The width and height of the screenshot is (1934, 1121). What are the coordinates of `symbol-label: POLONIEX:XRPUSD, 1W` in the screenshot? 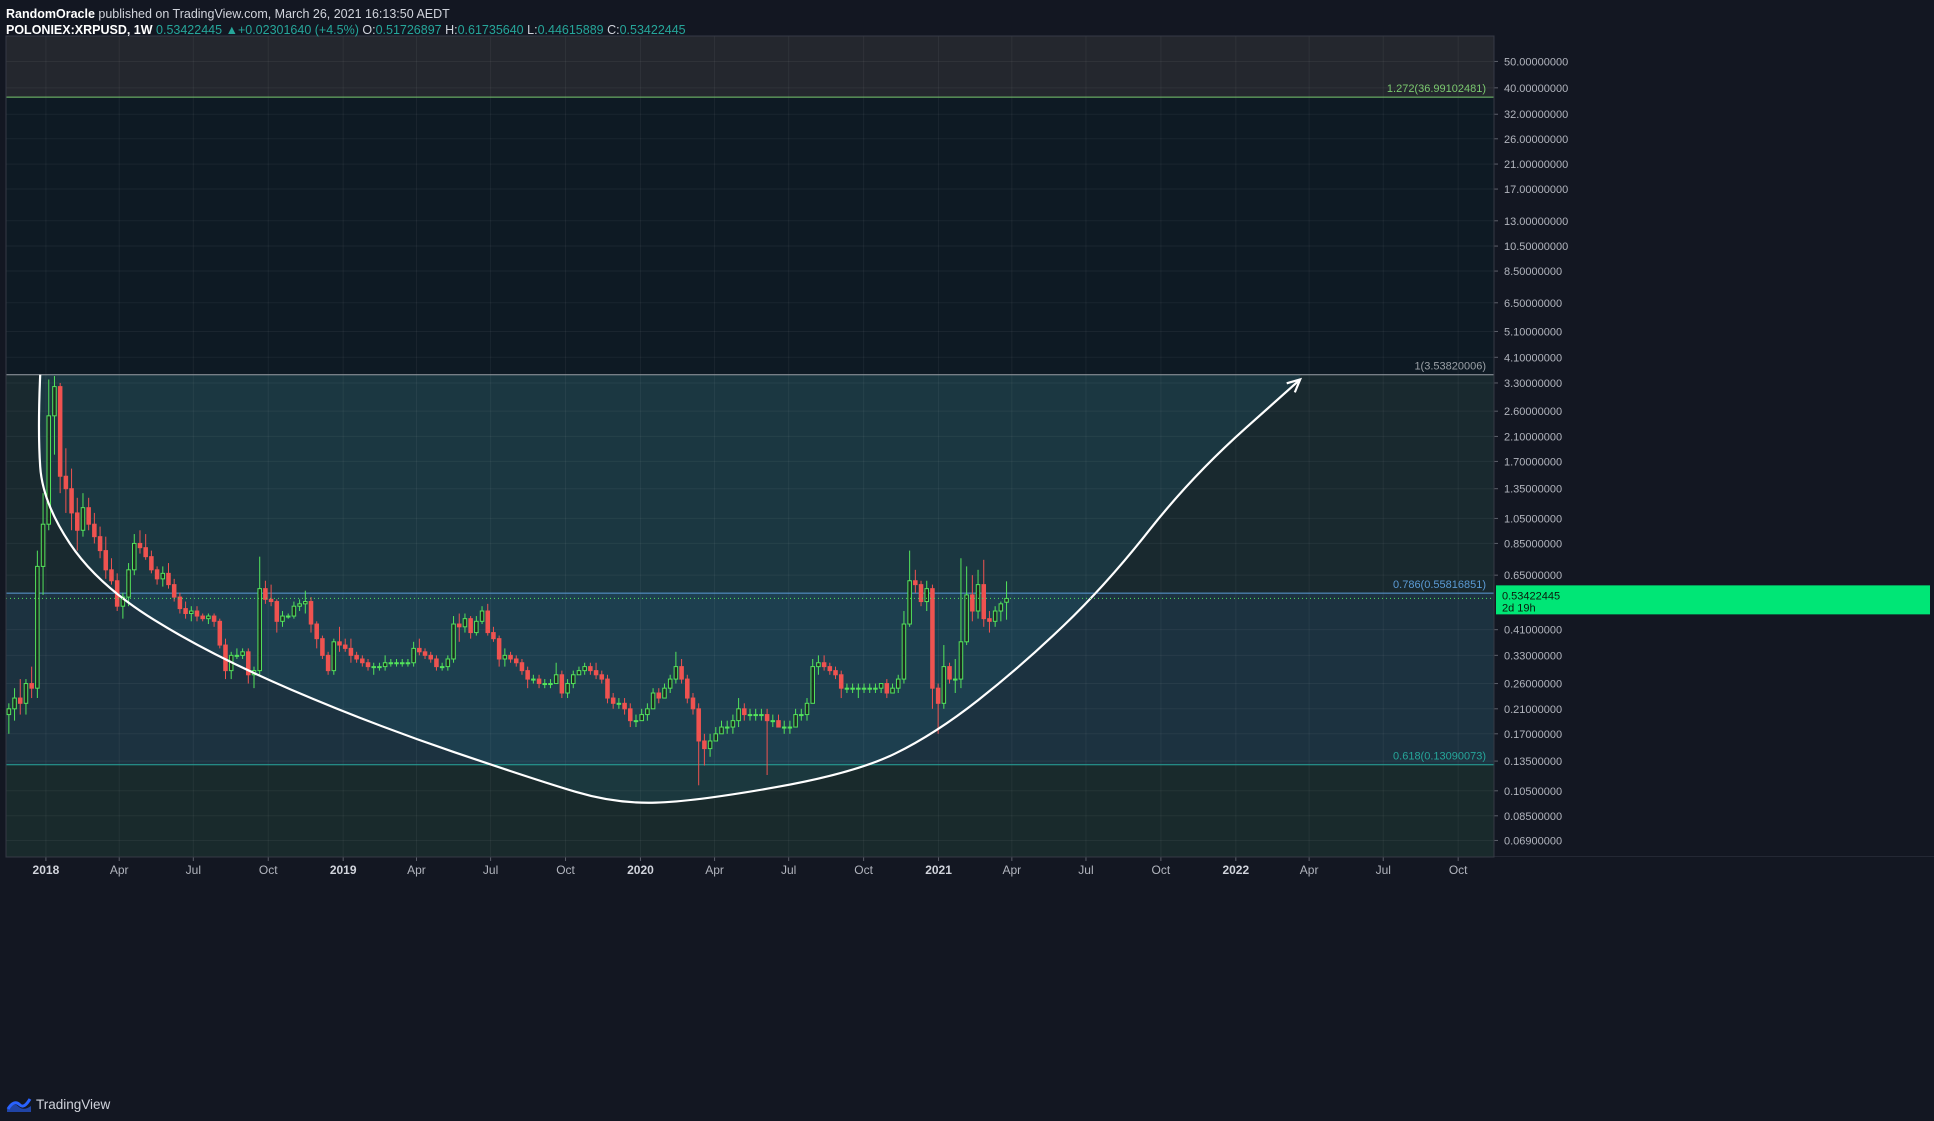 It's located at (79, 30).